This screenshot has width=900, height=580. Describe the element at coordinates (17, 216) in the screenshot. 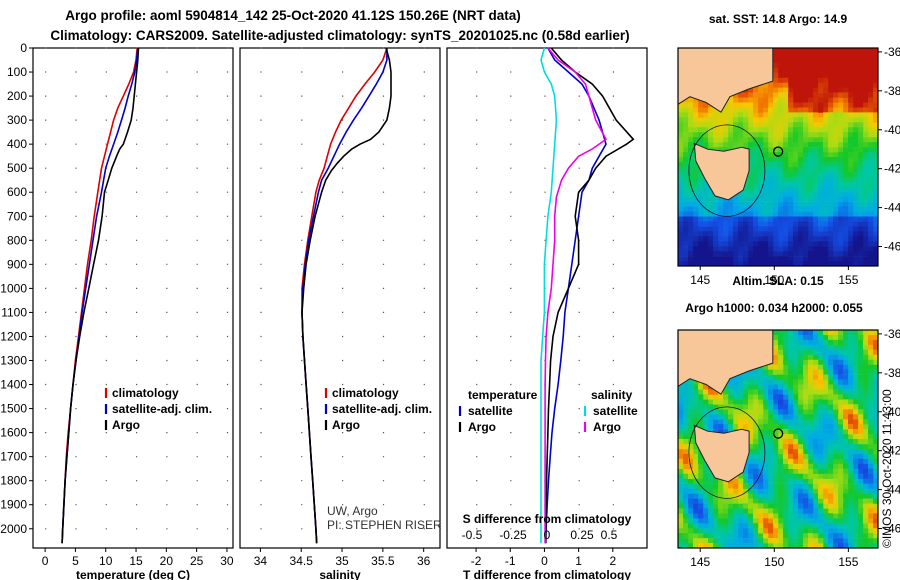

I see `y-tick-label: 700` at that location.